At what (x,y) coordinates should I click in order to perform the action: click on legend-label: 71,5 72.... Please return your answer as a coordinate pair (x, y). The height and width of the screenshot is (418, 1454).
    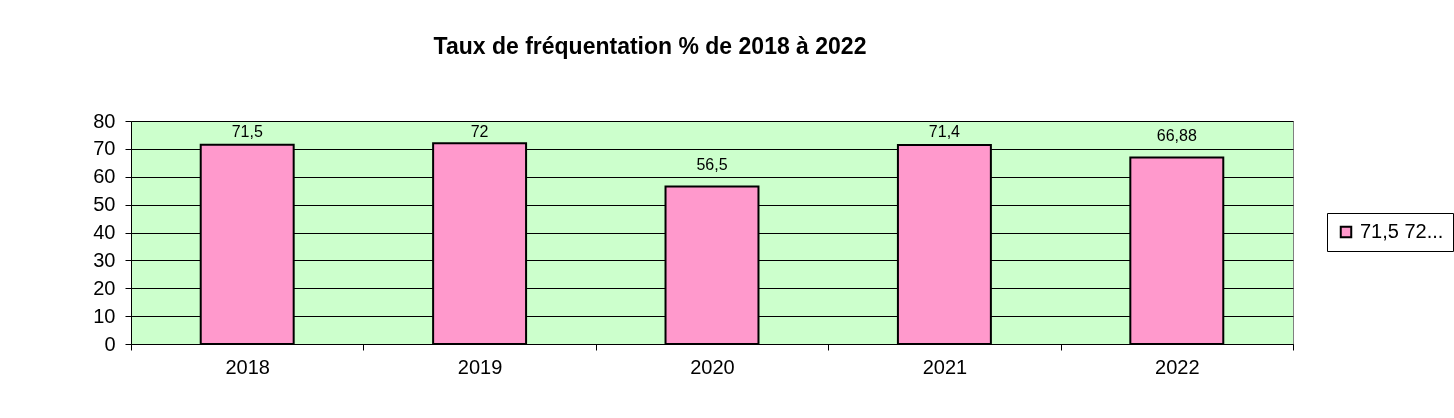
    Looking at the image, I should click on (1402, 231).